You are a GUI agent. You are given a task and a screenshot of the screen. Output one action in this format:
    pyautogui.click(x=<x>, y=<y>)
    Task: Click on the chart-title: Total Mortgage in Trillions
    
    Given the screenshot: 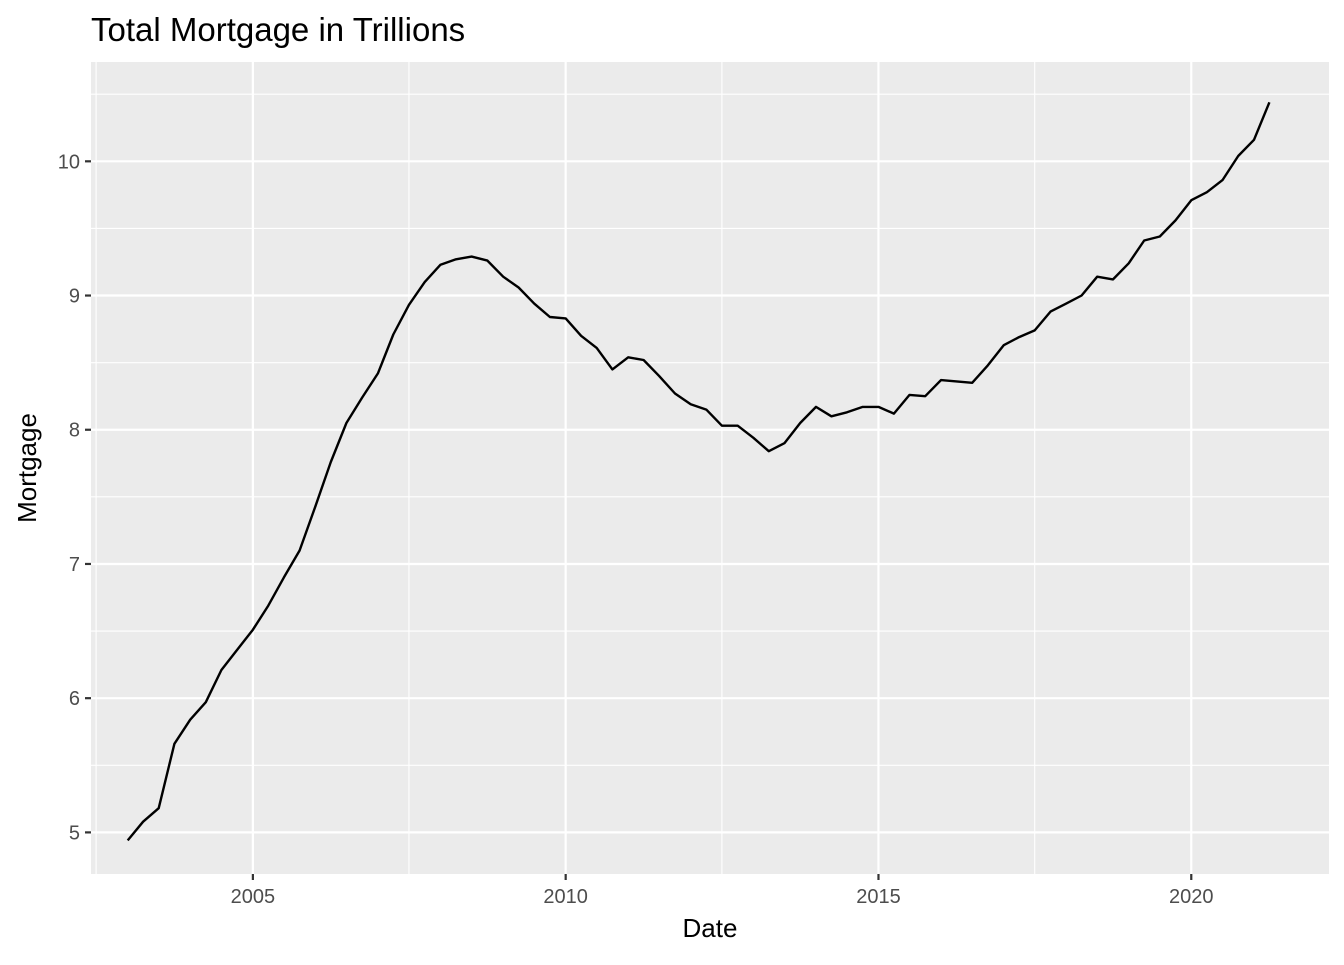 What is the action you would take?
    pyautogui.click(x=278, y=29)
    